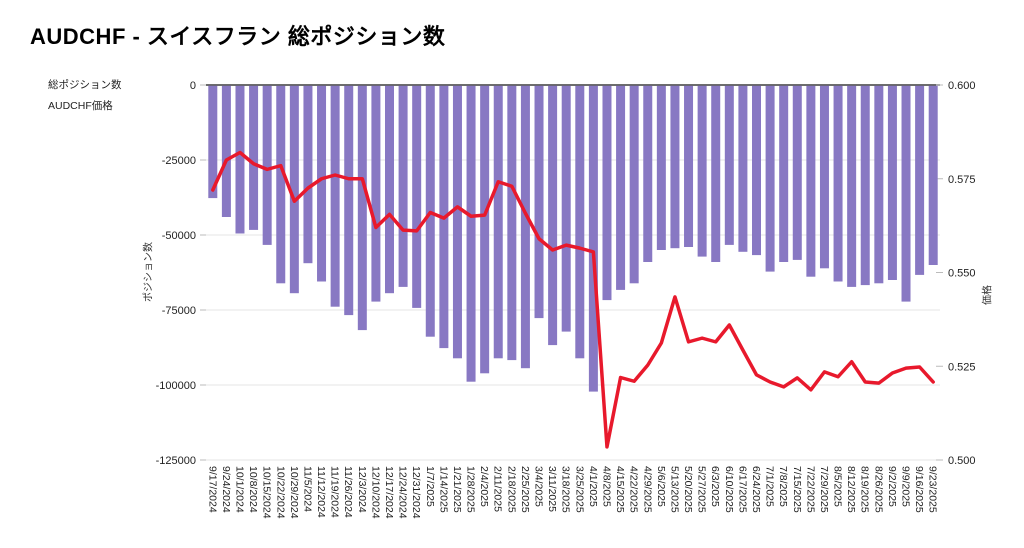 The image size is (1024, 548). Describe the element at coordinates (878, 489) in the screenshot. I see `x-axis-date-label: 8/26/2025` at that location.